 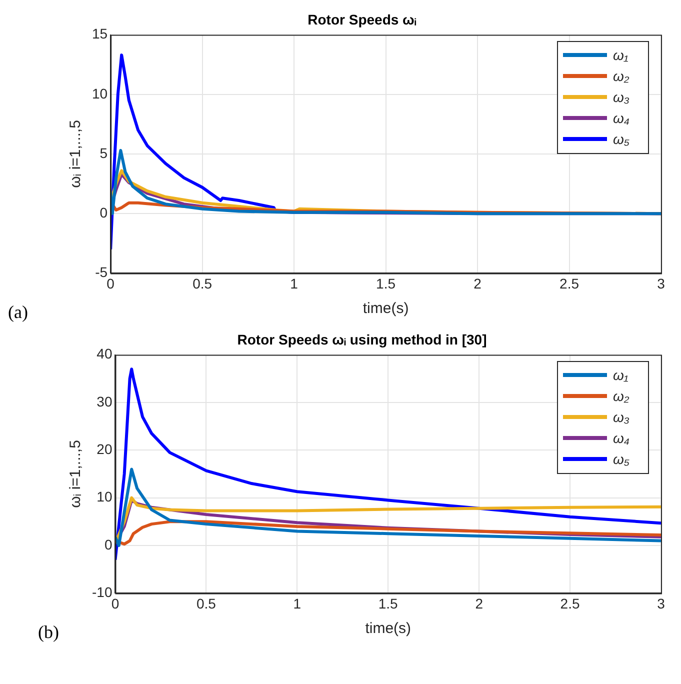 I want to click on y-tick-label: 30, so click(x=104, y=401).